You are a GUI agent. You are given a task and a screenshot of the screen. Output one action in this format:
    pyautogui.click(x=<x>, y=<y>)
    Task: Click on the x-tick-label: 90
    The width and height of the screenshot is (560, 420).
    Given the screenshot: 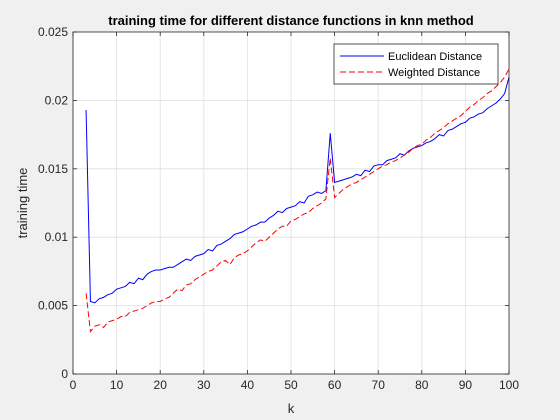 What is the action you would take?
    pyautogui.click(x=466, y=385)
    